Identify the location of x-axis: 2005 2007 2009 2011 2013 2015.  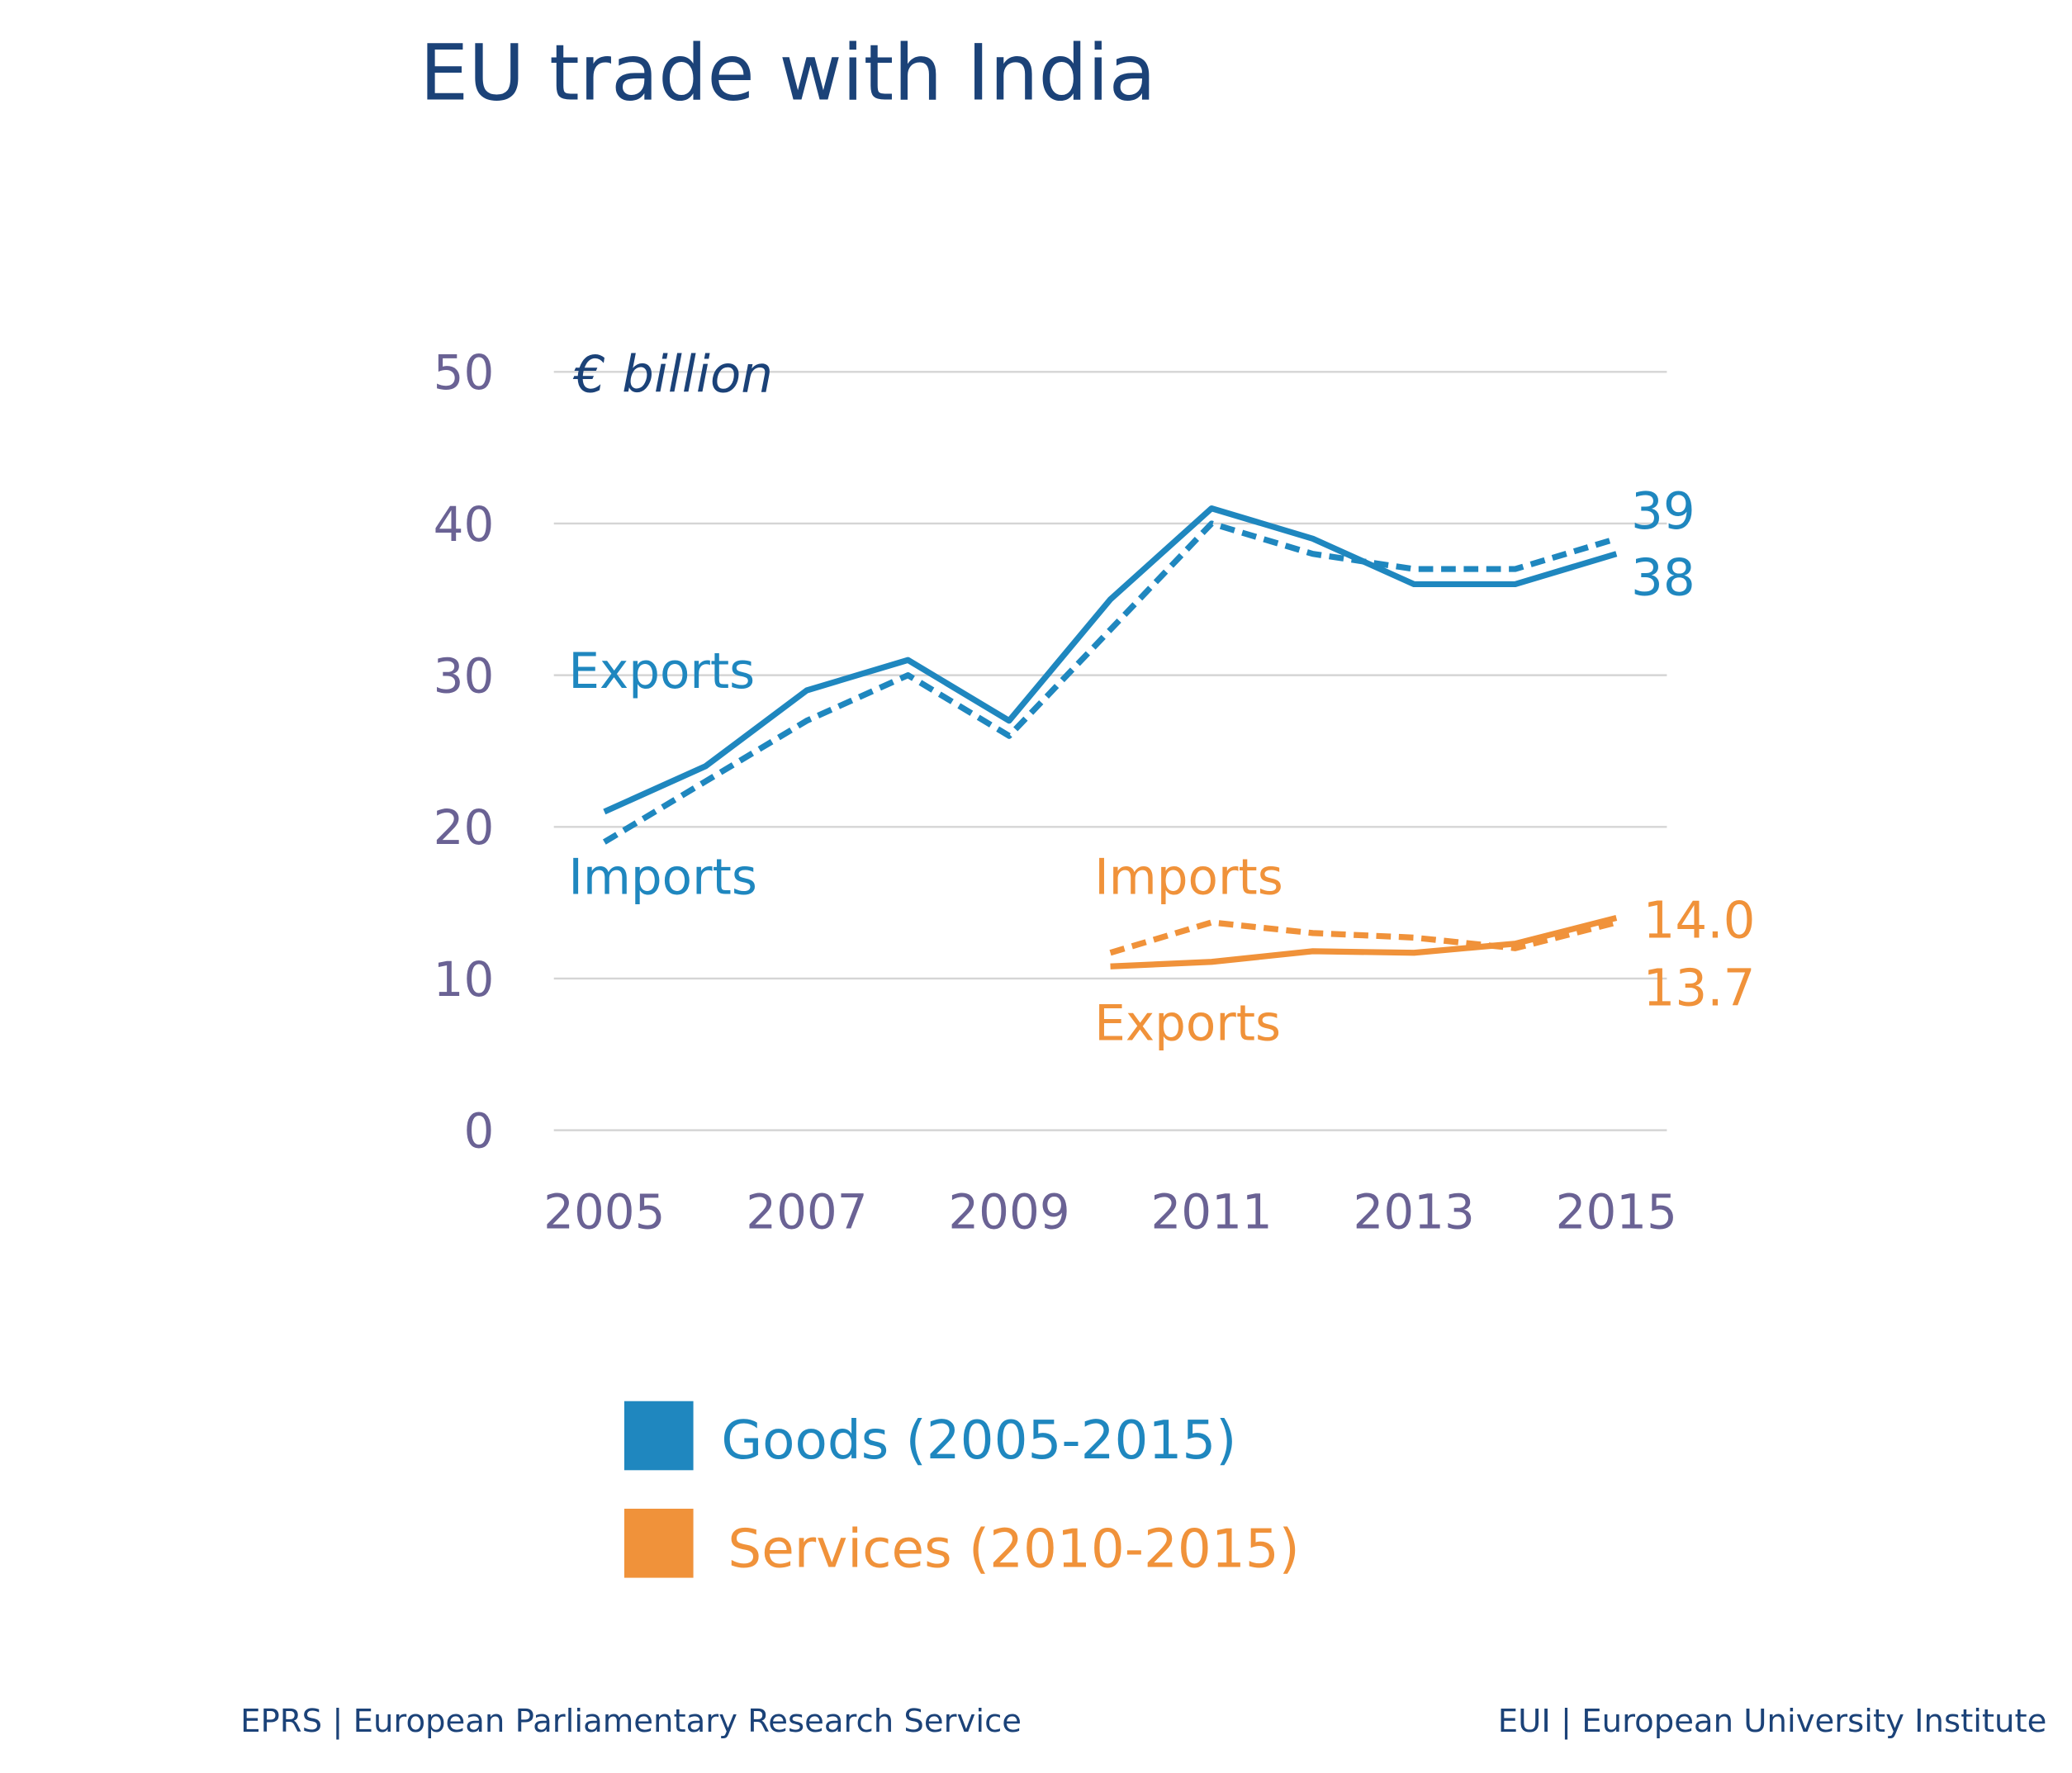
(1110, 1212).